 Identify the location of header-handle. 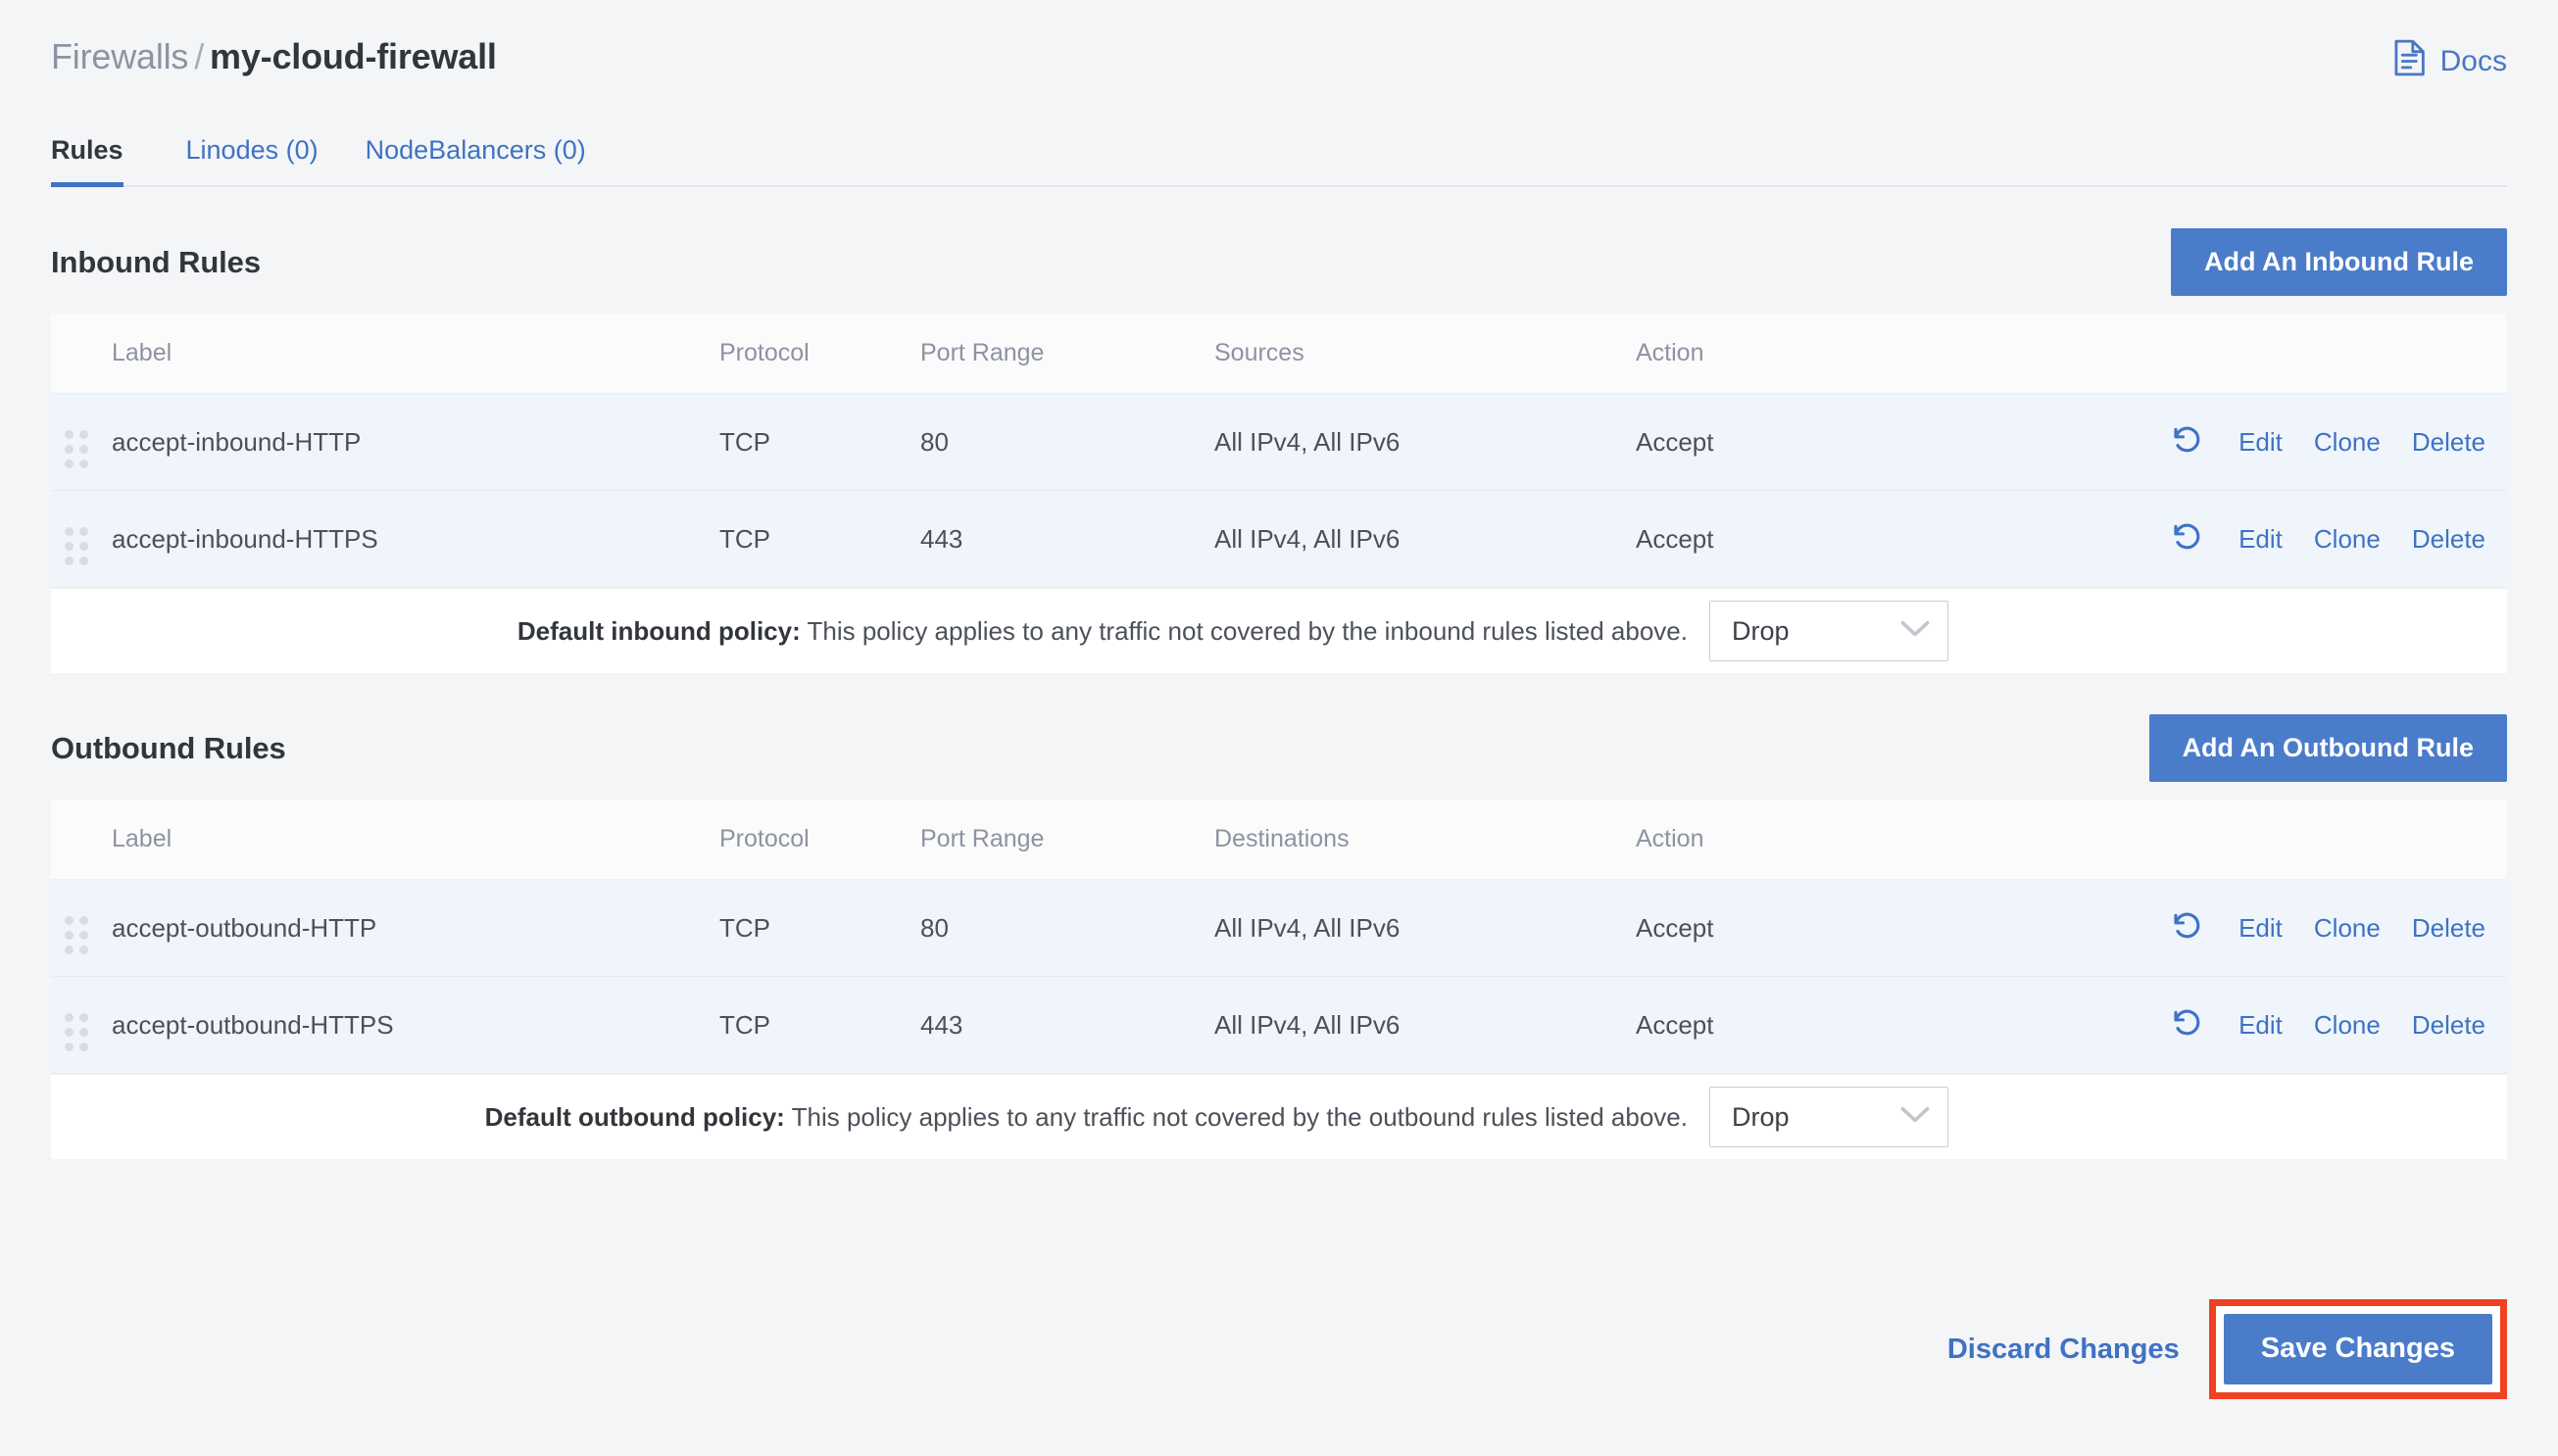
(81, 354).